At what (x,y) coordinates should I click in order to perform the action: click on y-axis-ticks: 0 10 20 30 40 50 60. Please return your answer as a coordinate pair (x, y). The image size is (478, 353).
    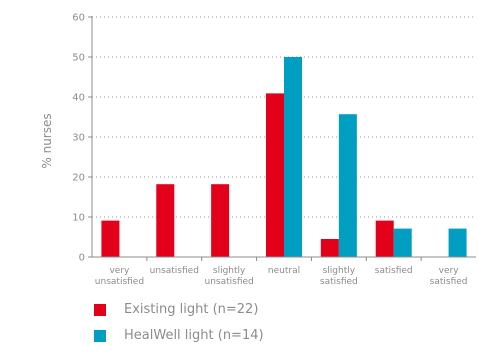
    Looking at the image, I should click on (82, 138).